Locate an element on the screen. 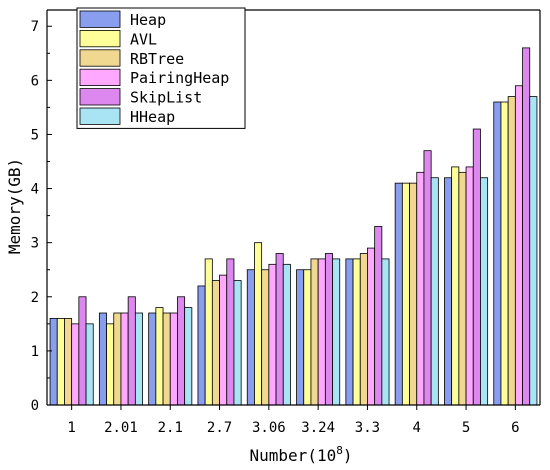  legend-label-heap: Heap is located at coordinates (148, 20).